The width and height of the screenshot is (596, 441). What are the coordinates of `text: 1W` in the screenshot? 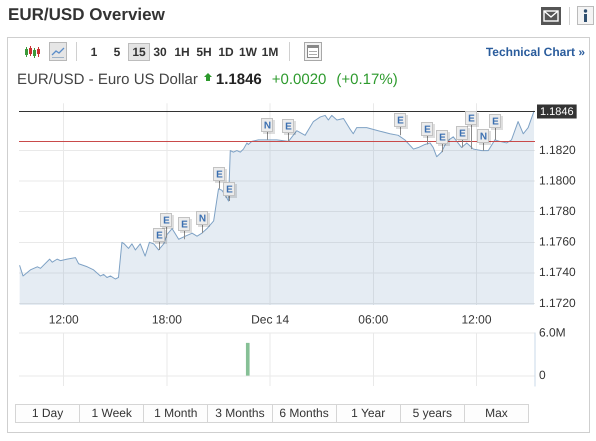 It's located at (248, 52).